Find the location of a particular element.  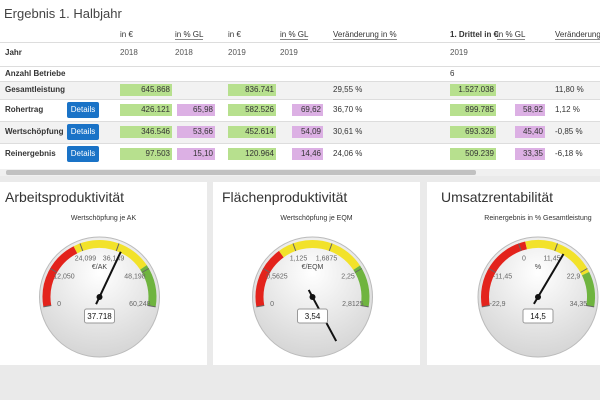

year-label: 2018 is located at coordinates (129, 52).